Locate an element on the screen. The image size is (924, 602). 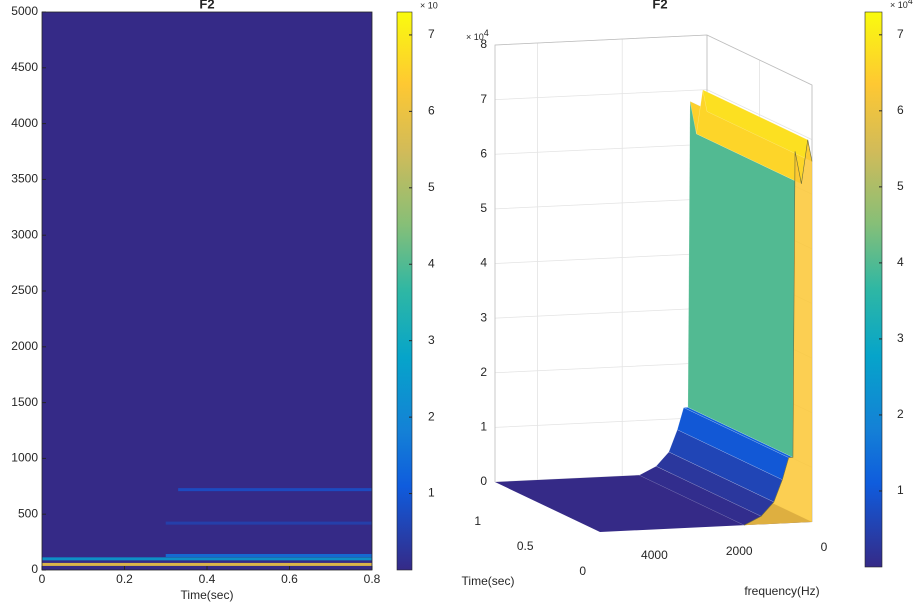
y-tick-label: 2500 is located at coordinates (24, 290).